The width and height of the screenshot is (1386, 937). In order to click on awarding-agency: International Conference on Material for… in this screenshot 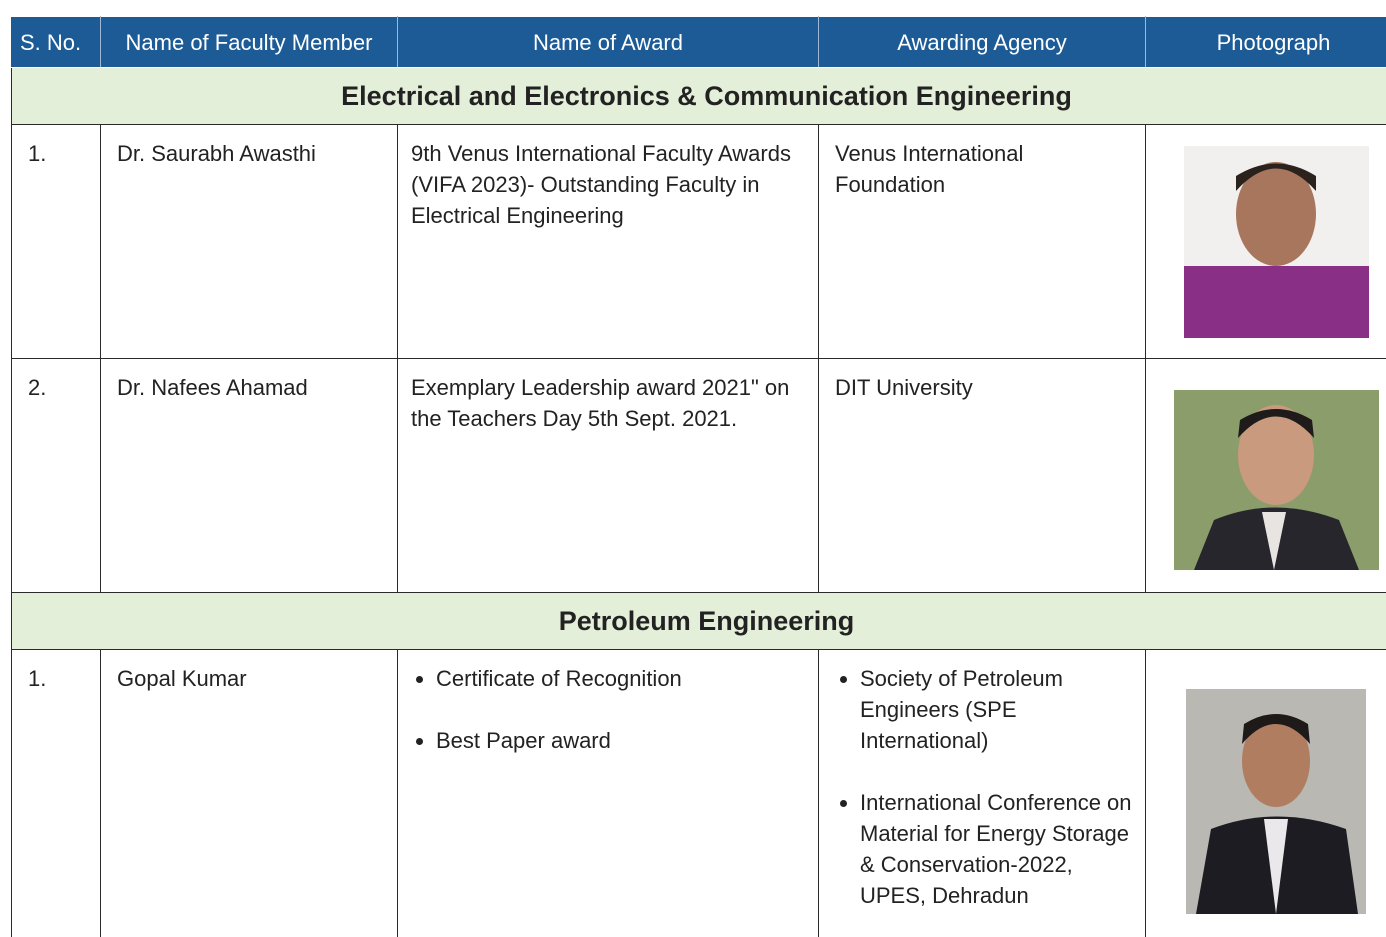, I will do `click(996, 849)`.